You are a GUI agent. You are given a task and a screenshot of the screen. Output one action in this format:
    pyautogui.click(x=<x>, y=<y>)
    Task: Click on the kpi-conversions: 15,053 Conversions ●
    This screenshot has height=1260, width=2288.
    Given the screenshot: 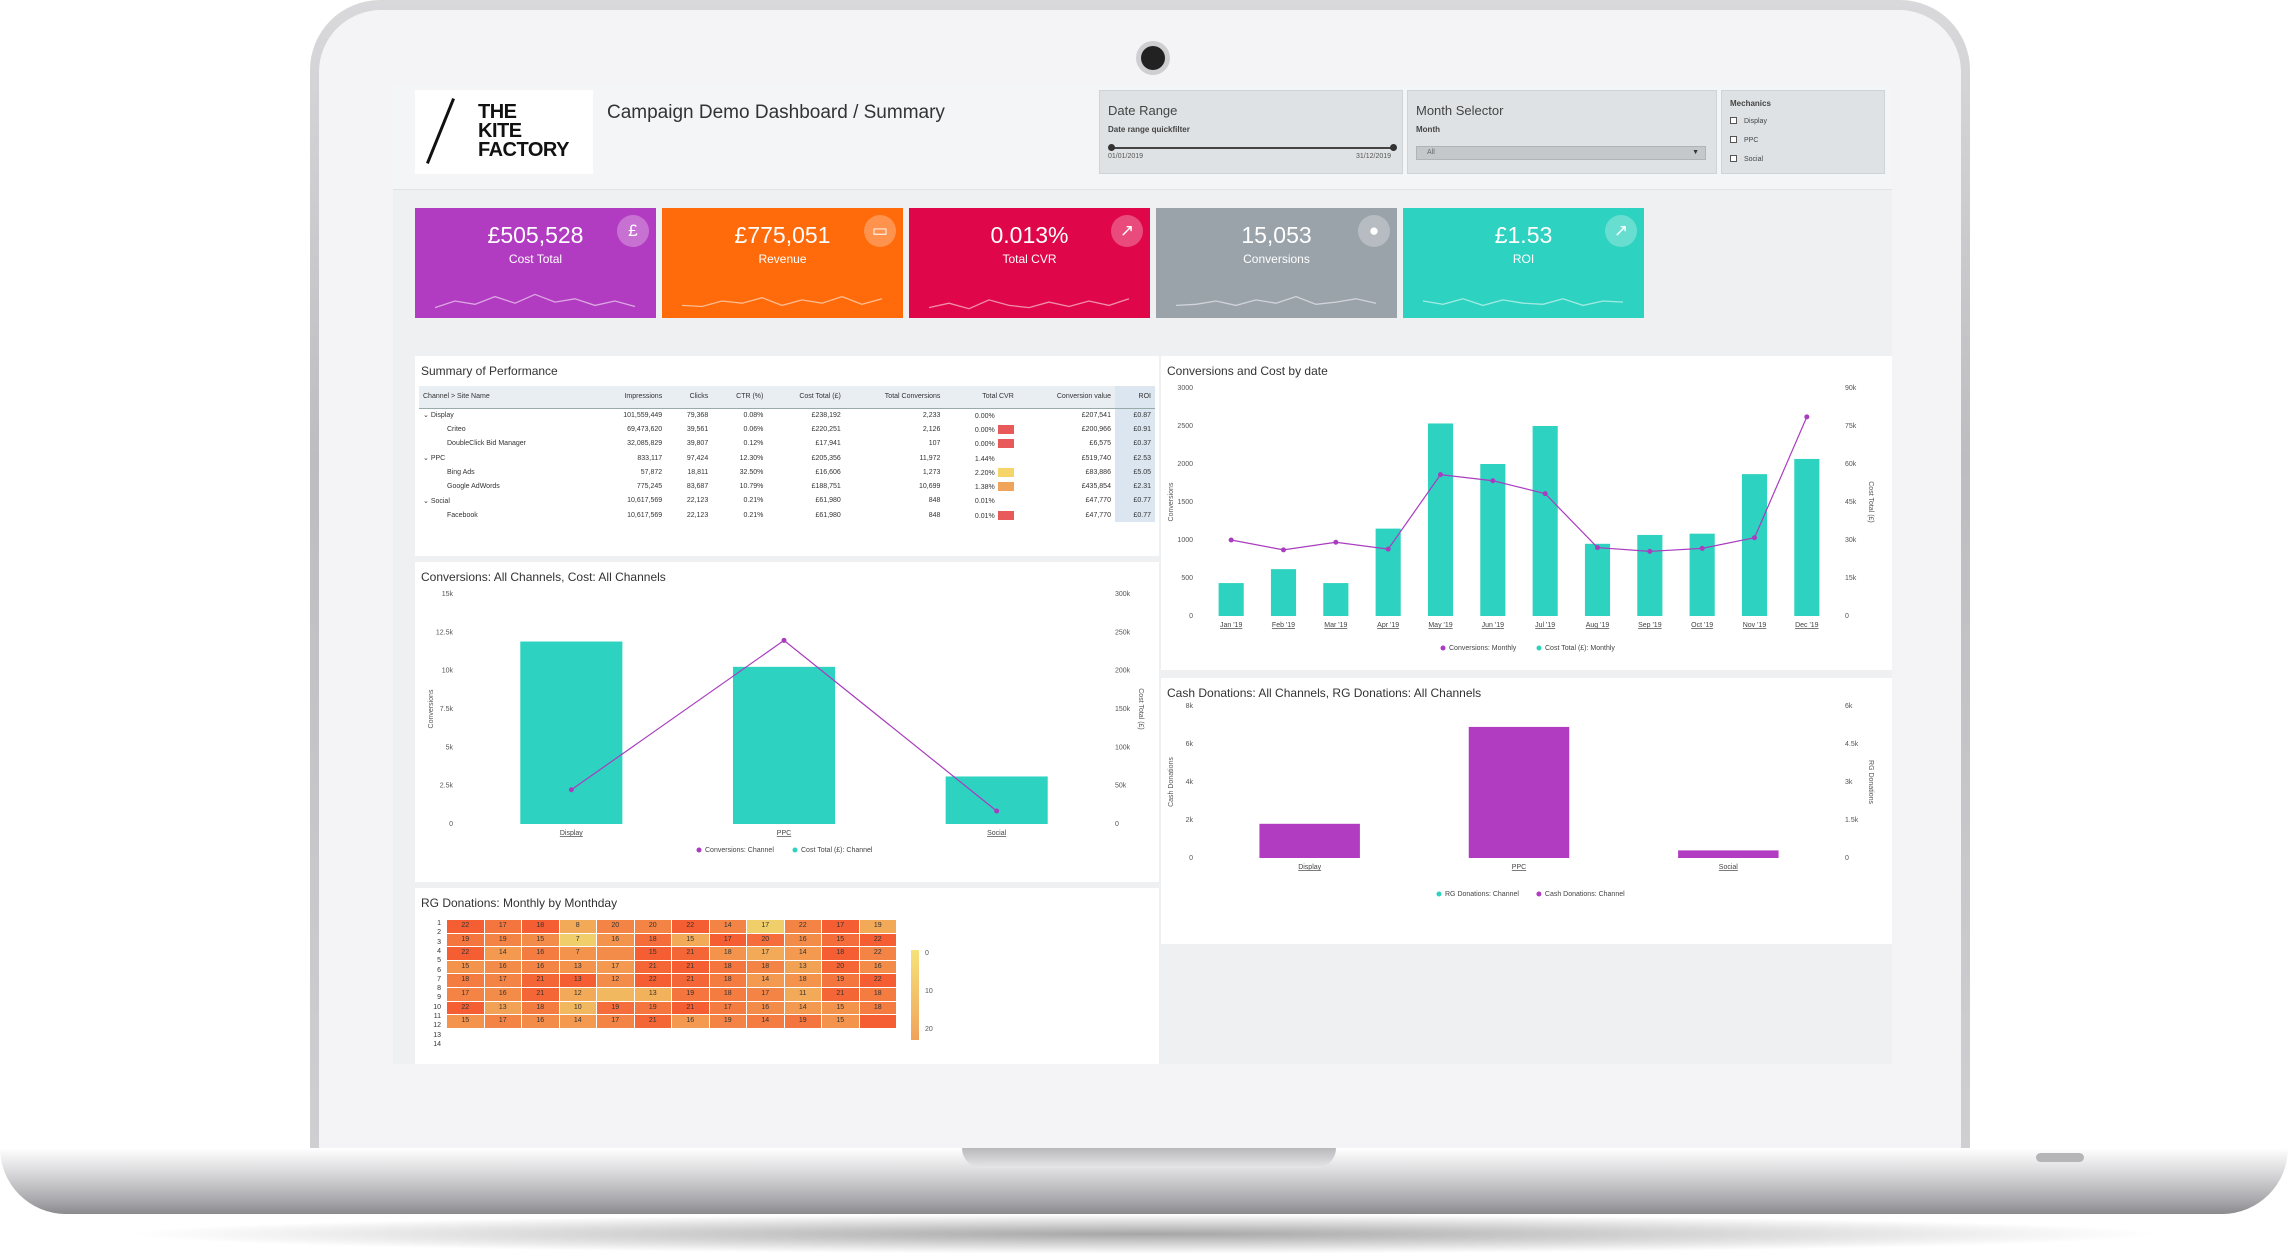 What is the action you would take?
    pyautogui.click(x=1276, y=263)
    